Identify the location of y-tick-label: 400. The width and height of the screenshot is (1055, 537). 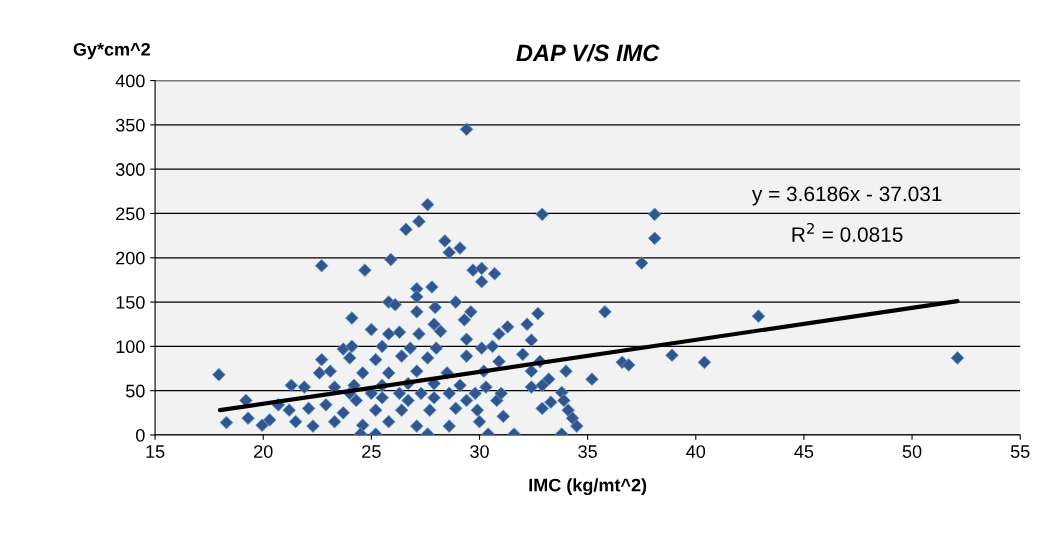
(130, 81).